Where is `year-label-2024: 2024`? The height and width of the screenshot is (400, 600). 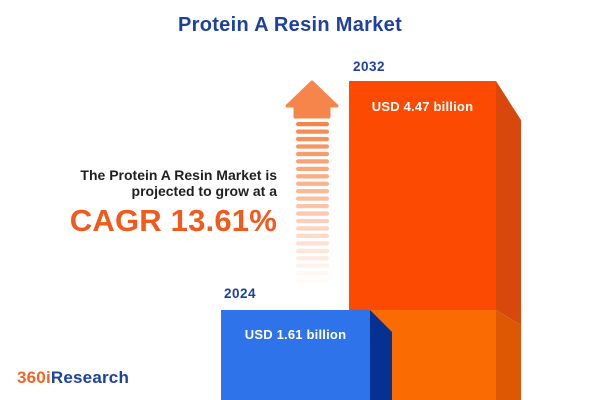 year-label-2024: 2024 is located at coordinates (240, 293).